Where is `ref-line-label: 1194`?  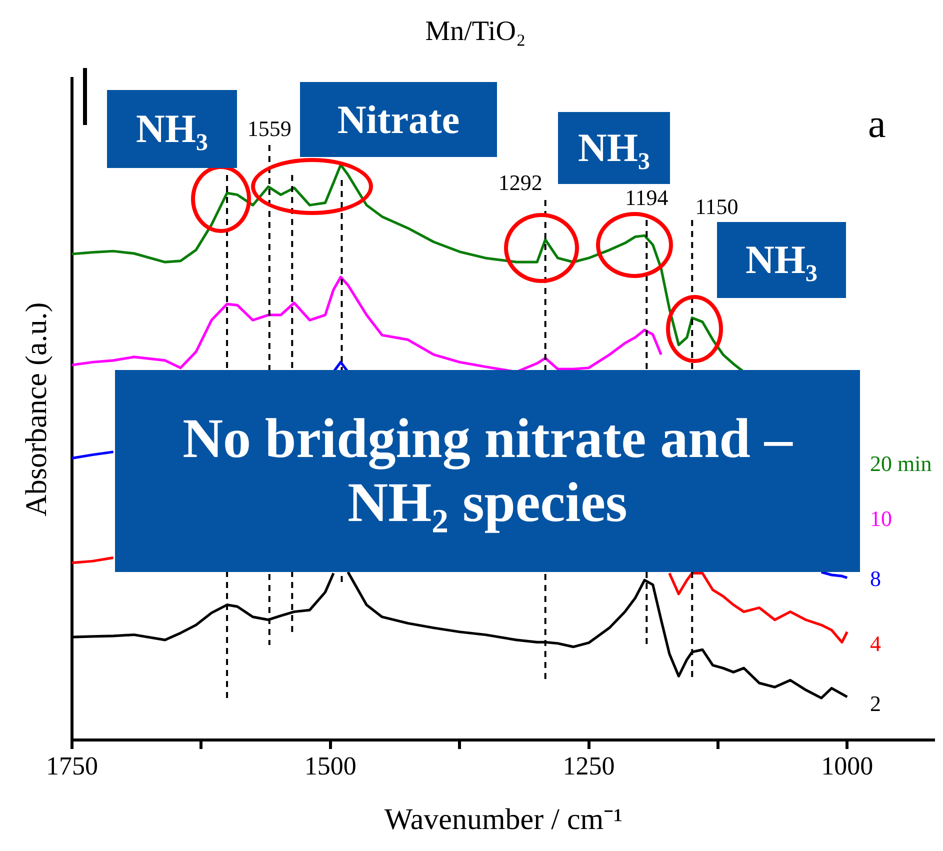 ref-line-label: 1194 is located at coordinates (646, 197).